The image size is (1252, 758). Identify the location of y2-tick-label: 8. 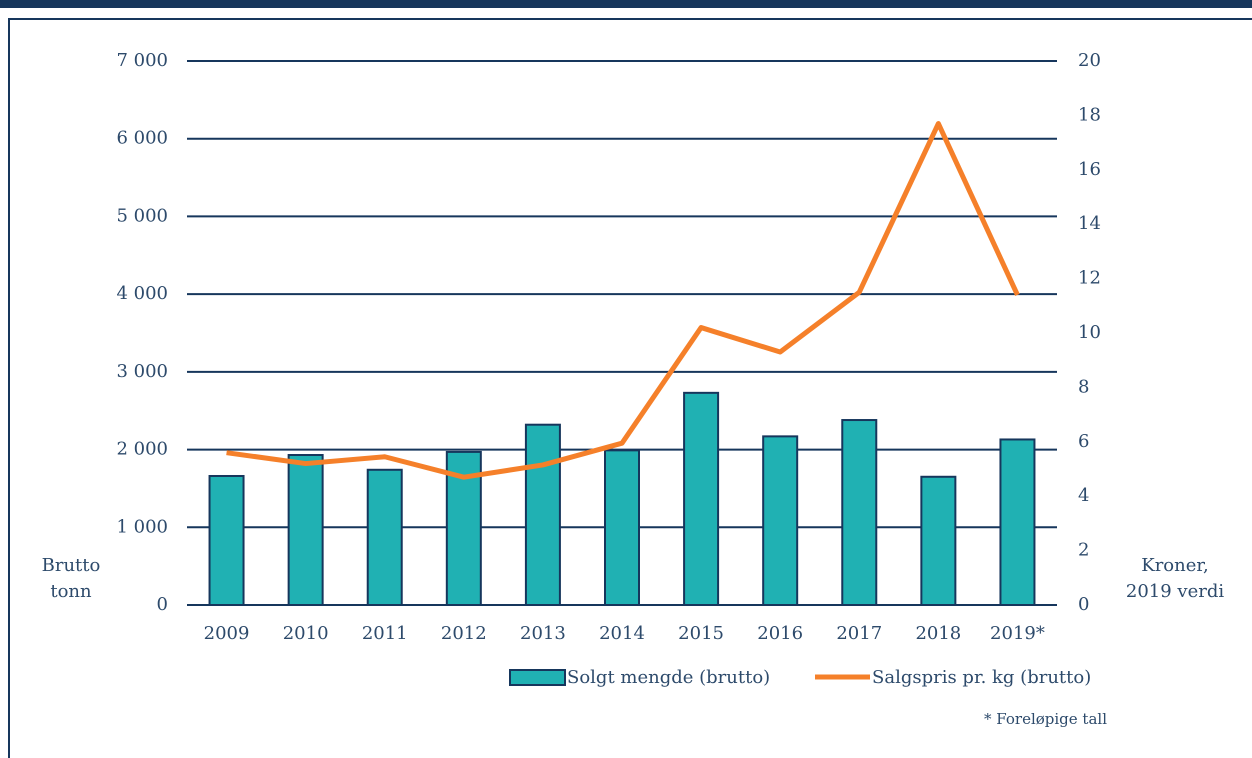
(1083, 386).